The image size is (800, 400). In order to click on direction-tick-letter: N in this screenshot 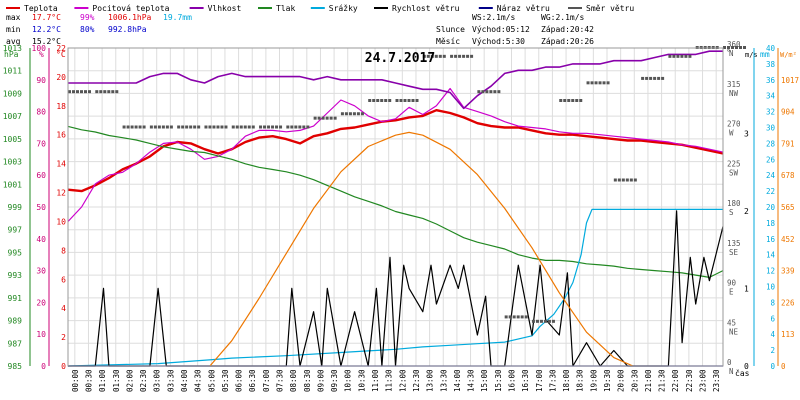, I will do `click(731, 53)`.